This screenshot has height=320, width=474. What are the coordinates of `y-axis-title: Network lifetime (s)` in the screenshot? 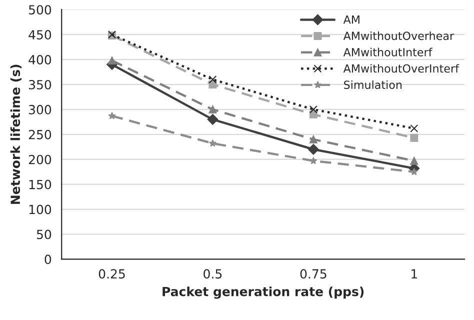 It's located at (16, 134).